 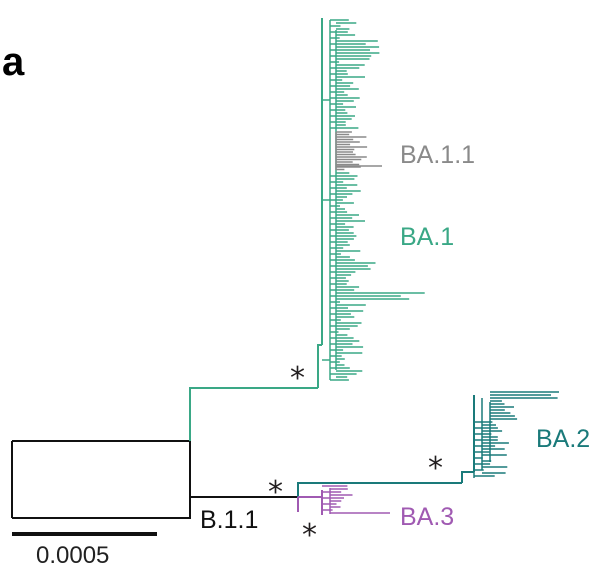 What do you see at coordinates (101, 508) in the screenshot?
I see `b11-branch` at bounding box center [101, 508].